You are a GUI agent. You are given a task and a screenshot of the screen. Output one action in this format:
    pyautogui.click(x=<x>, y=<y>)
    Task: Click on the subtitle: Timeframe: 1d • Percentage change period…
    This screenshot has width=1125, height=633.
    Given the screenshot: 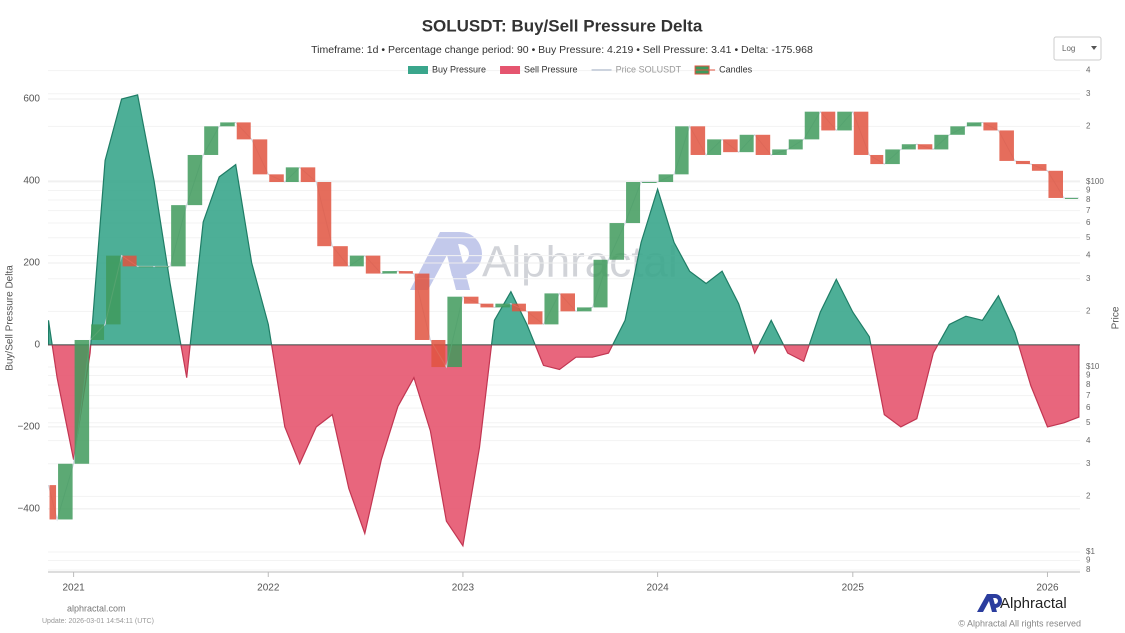 What is the action you would take?
    pyautogui.click(x=562, y=50)
    